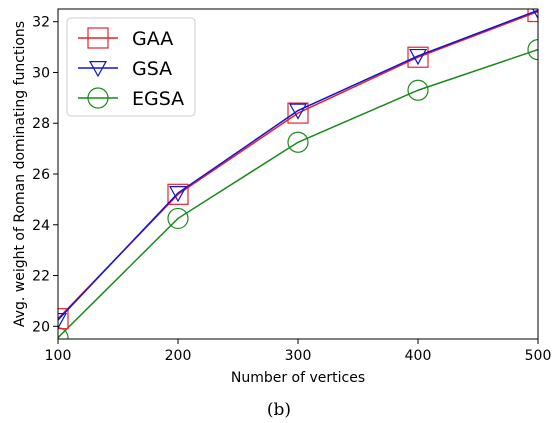  I want to click on legend-label-egsa: EGSA, so click(158, 99).